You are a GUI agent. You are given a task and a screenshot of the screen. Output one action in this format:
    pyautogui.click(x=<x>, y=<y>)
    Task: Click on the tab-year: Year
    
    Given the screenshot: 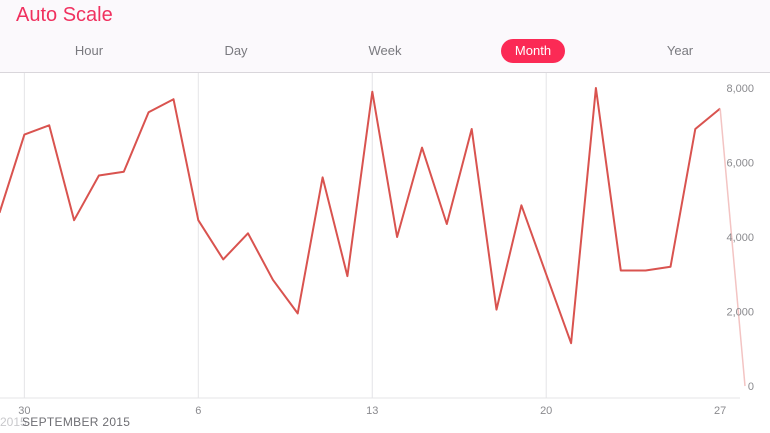 What is the action you would take?
    pyautogui.click(x=680, y=50)
    